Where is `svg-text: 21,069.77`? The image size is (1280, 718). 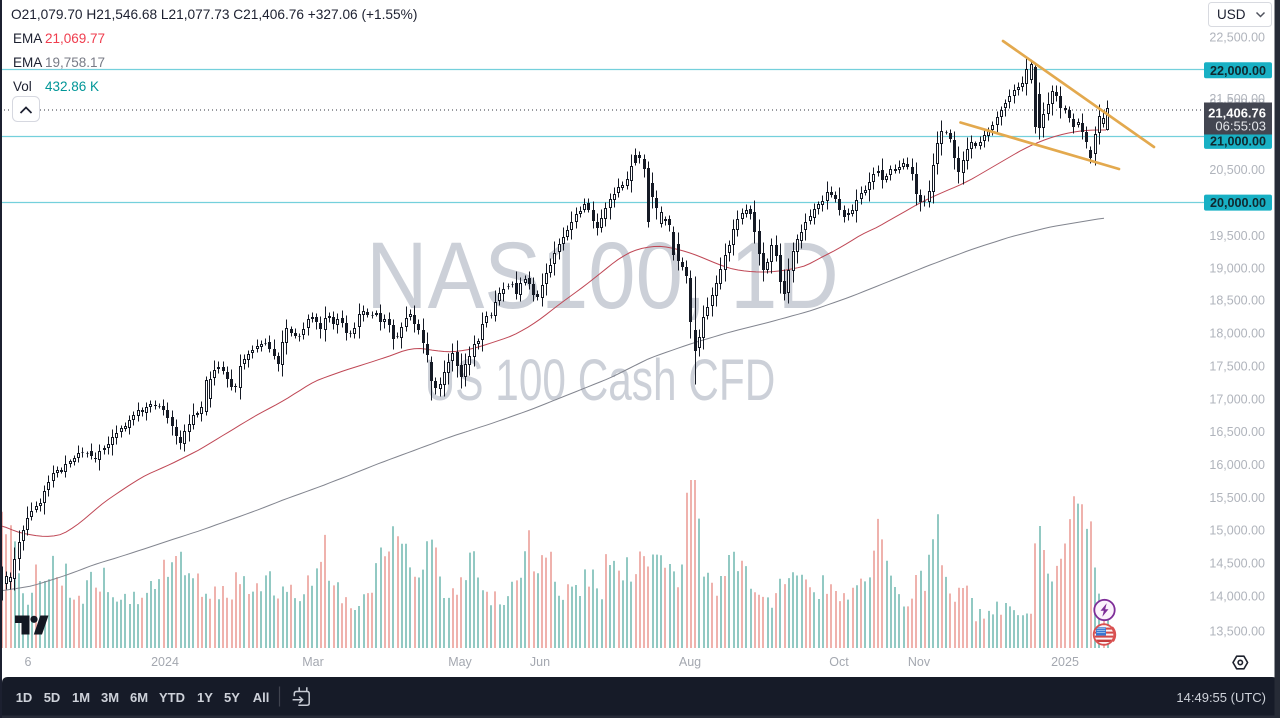 svg-text: 21,069.77 is located at coordinates (75, 38).